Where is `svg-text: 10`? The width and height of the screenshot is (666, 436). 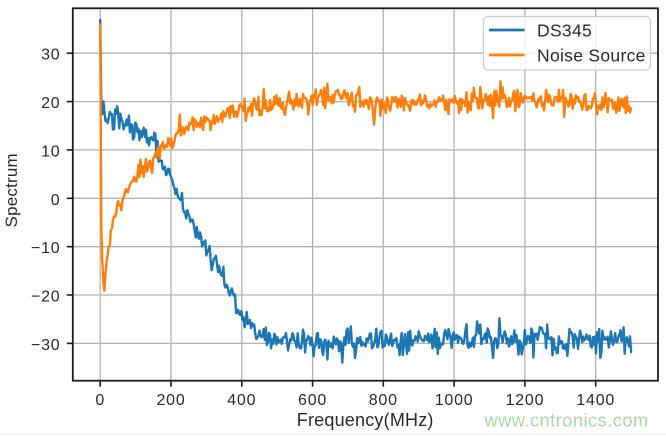 svg-text: 10 is located at coordinates (50, 151).